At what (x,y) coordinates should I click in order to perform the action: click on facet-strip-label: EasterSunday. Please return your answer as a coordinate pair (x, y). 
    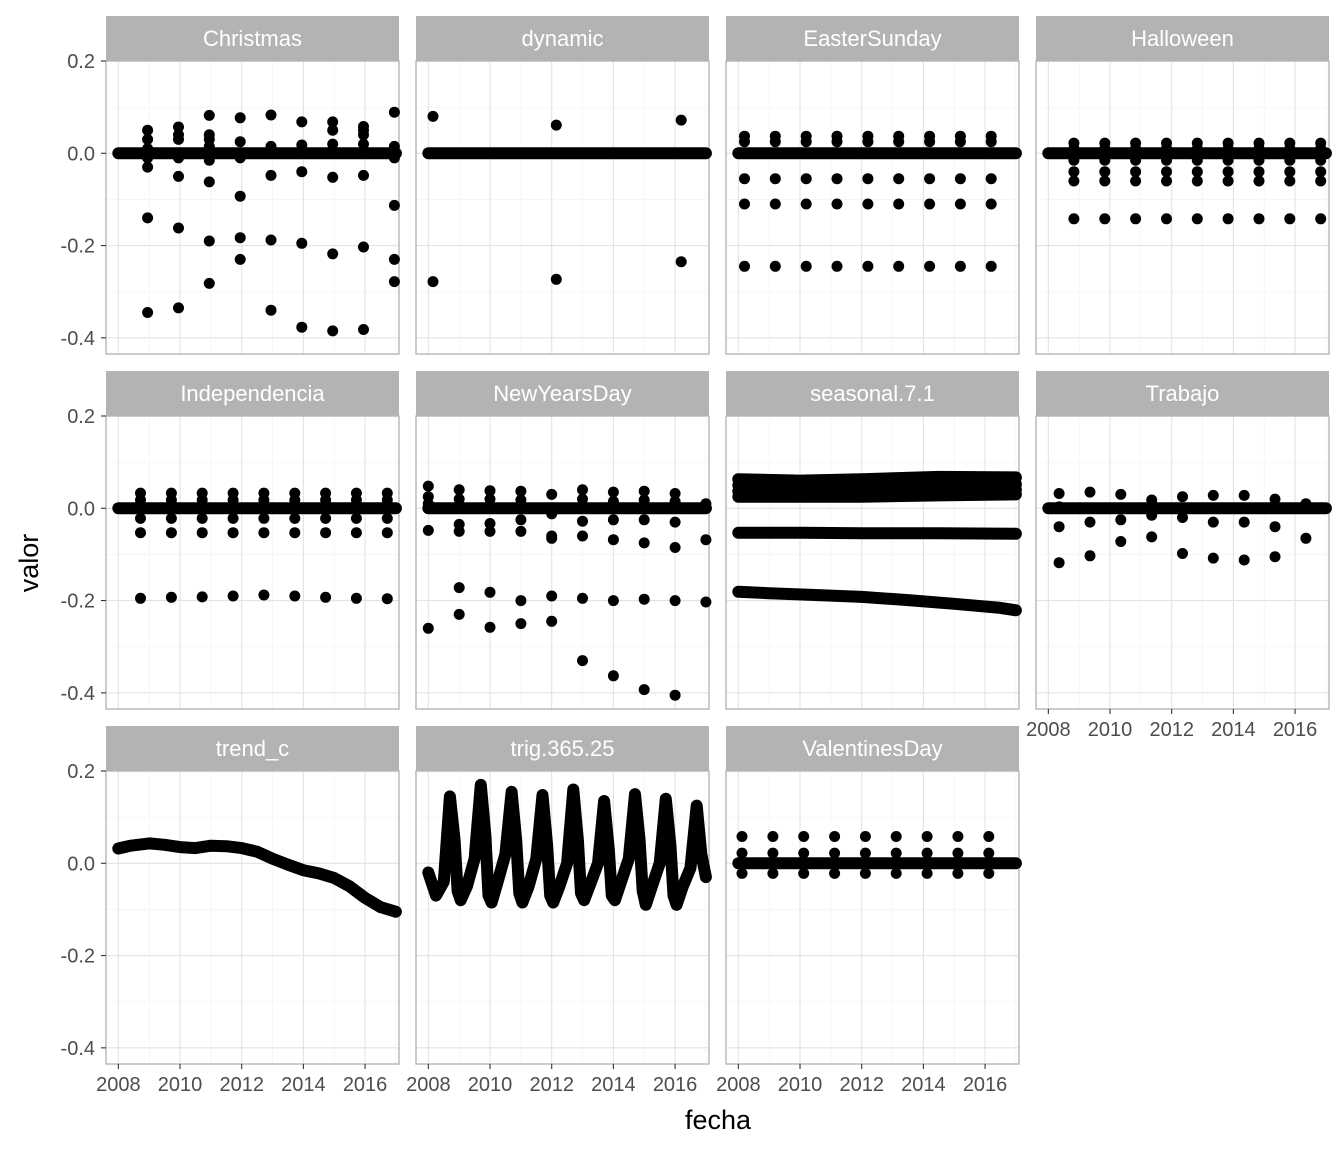
    Looking at the image, I should click on (872, 38).